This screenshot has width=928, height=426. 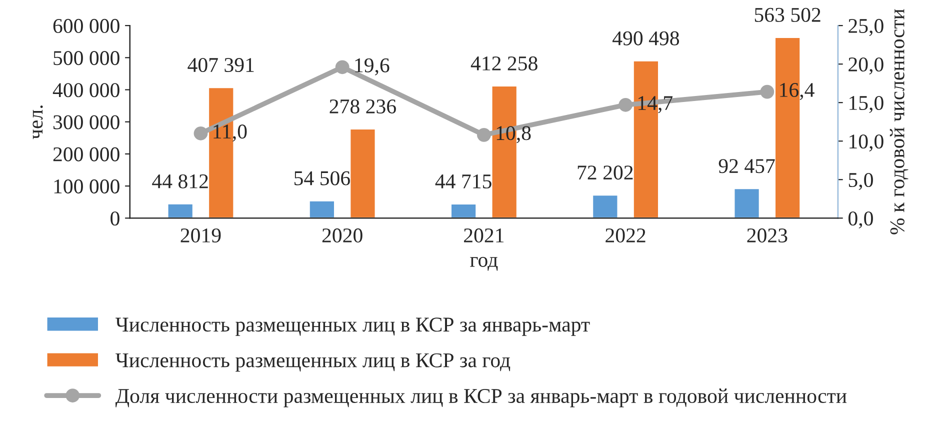 I want to click on data-label: 278 236, so click(x=363, y=106).